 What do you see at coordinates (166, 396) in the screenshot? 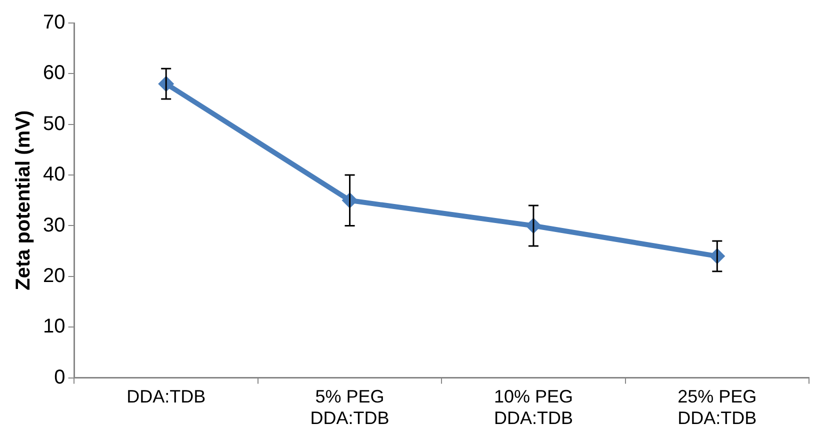
I see `x-tick-label: DDA:TDB` at bounding box center [166, 396].